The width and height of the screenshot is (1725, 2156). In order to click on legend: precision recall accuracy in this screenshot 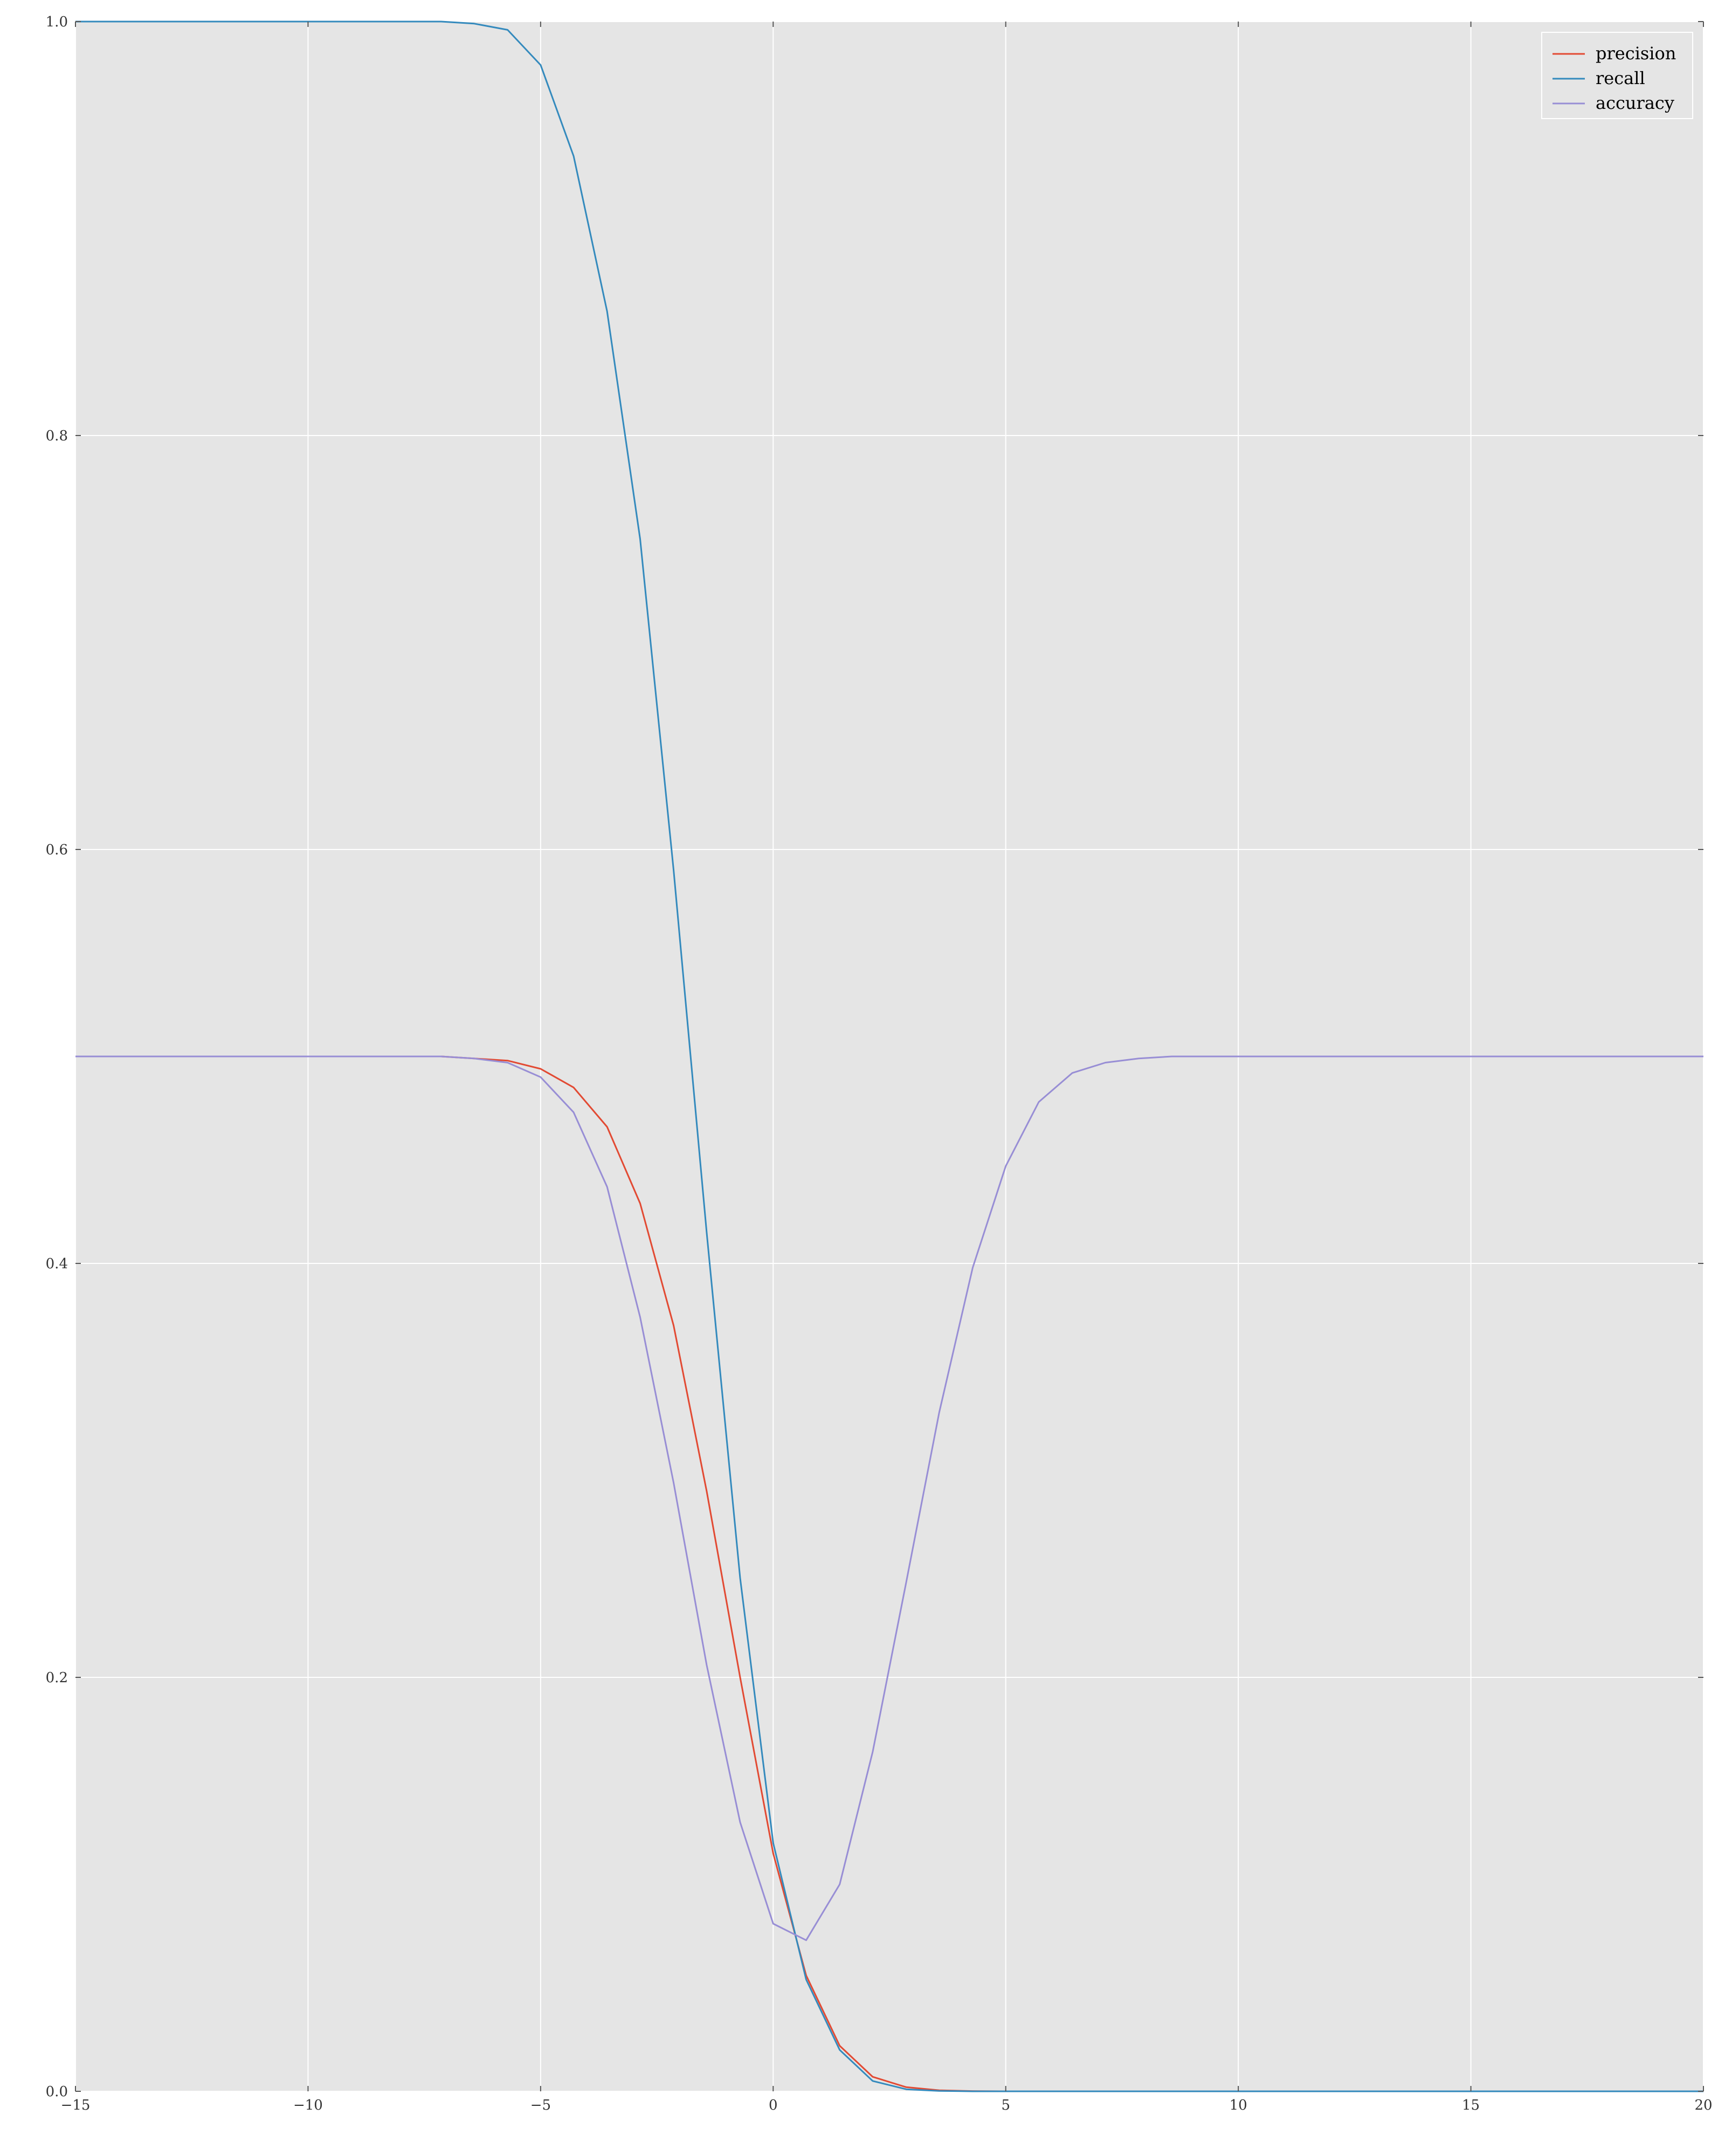, I will do `click(1617, 75)`.